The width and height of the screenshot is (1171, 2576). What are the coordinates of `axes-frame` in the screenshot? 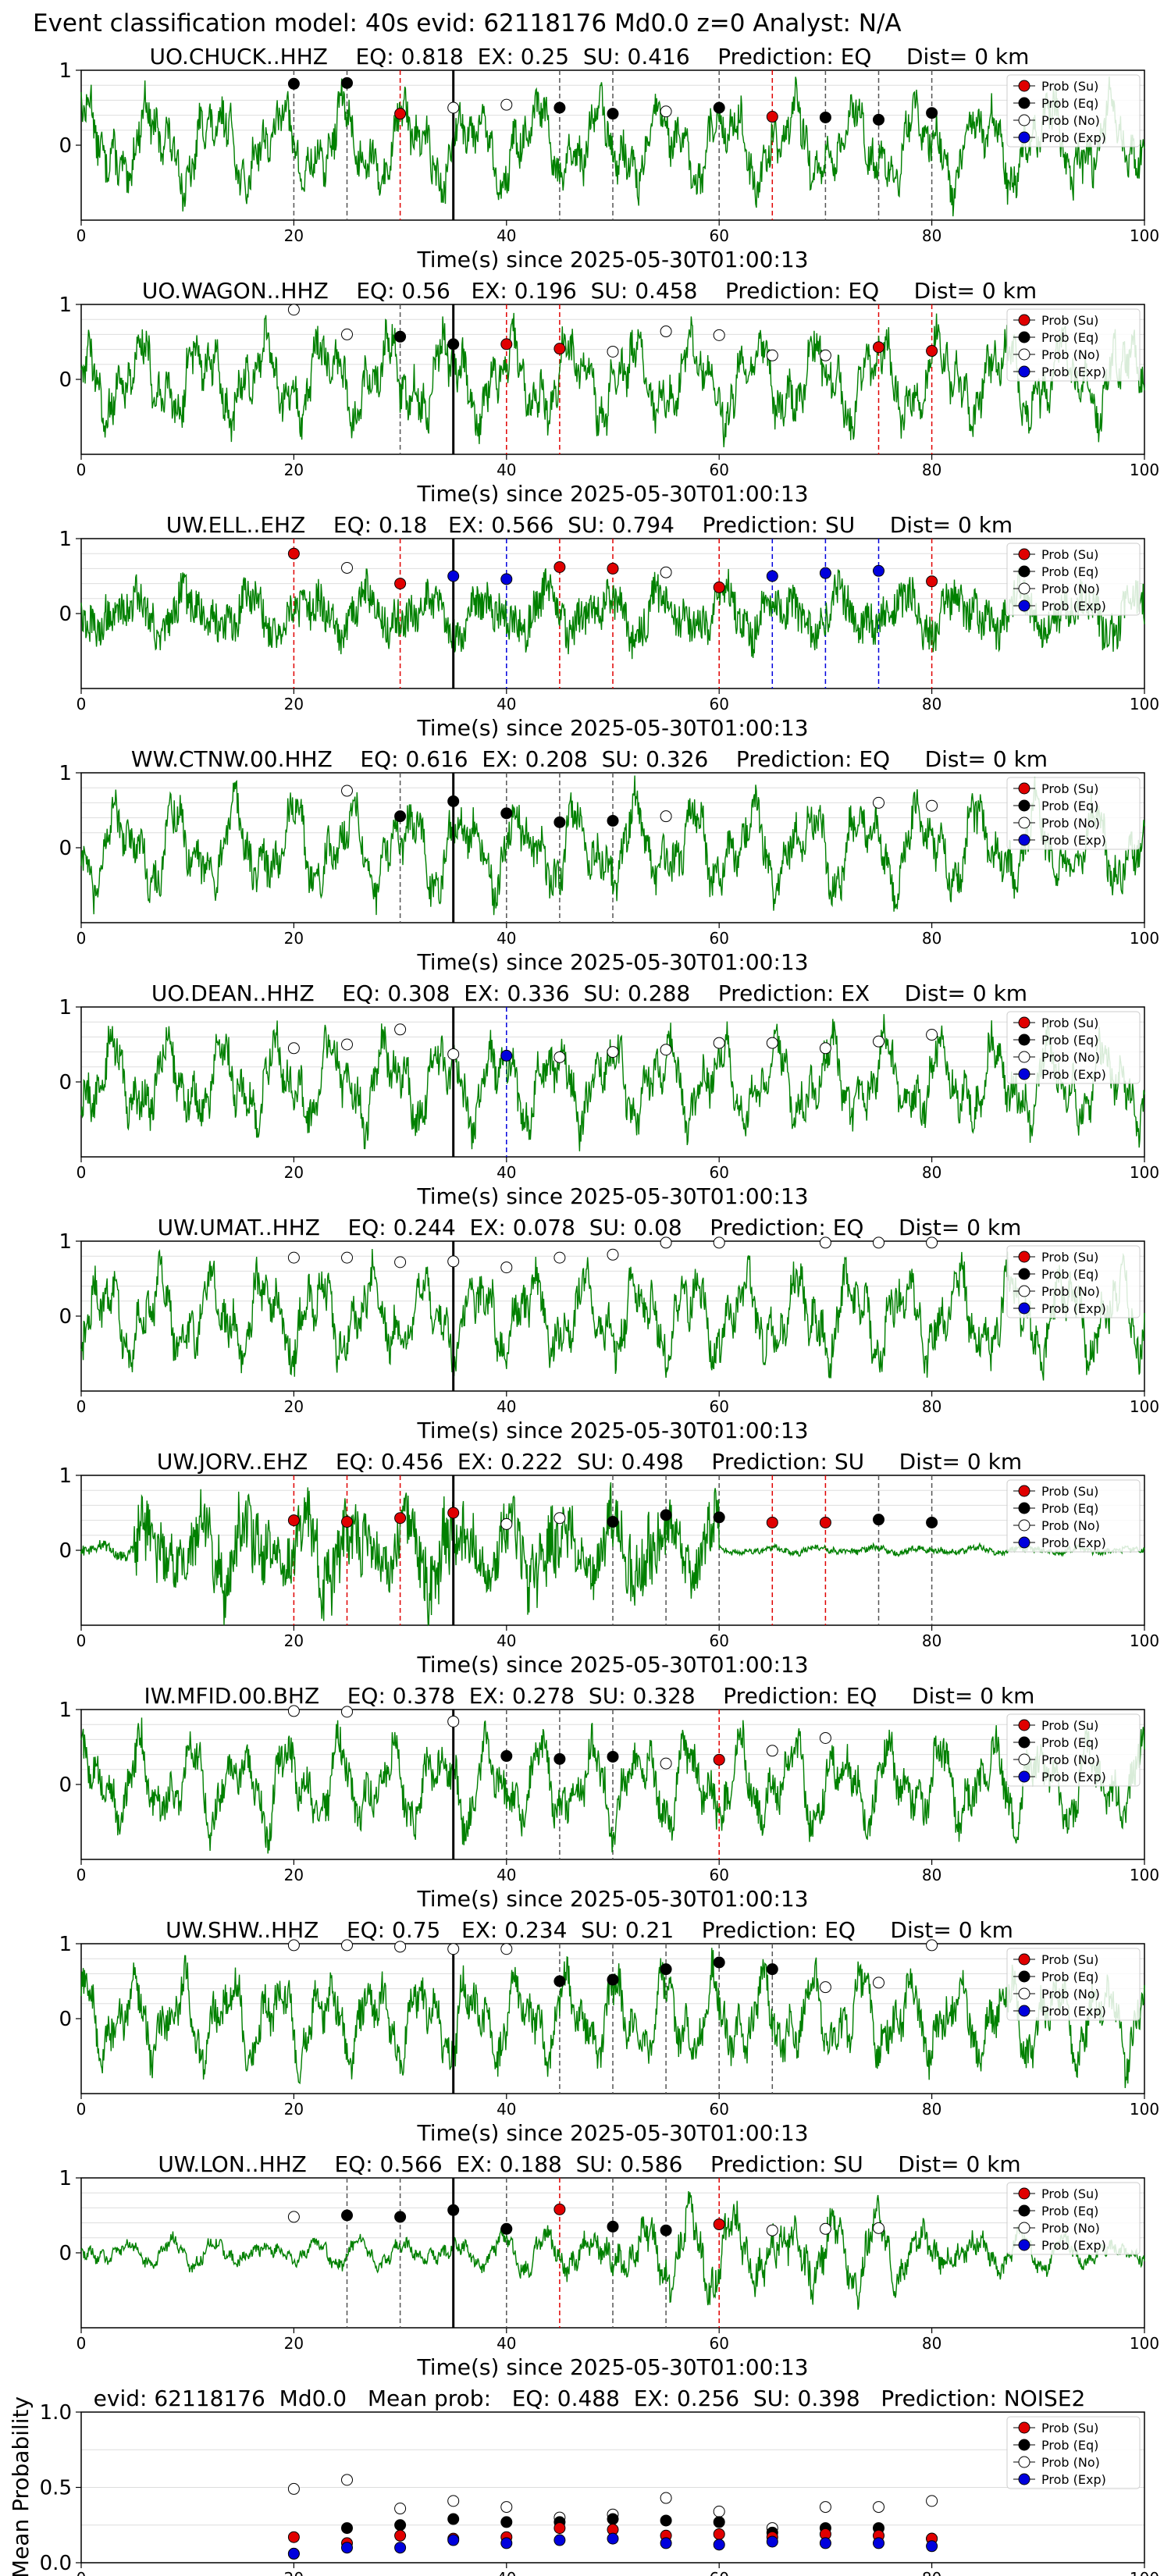 It's located at (612, 1316).